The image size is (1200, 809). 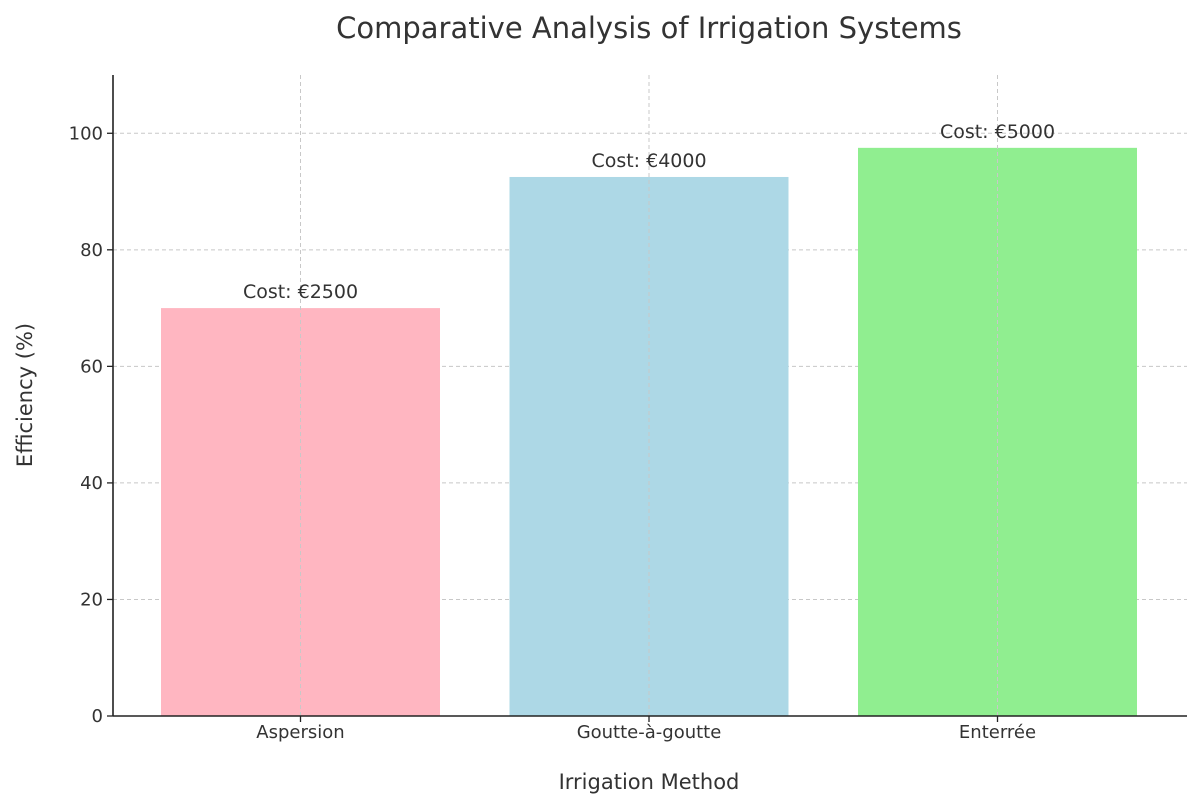 I want to click on y-tick-label: 0, so click(x=97, y=716).